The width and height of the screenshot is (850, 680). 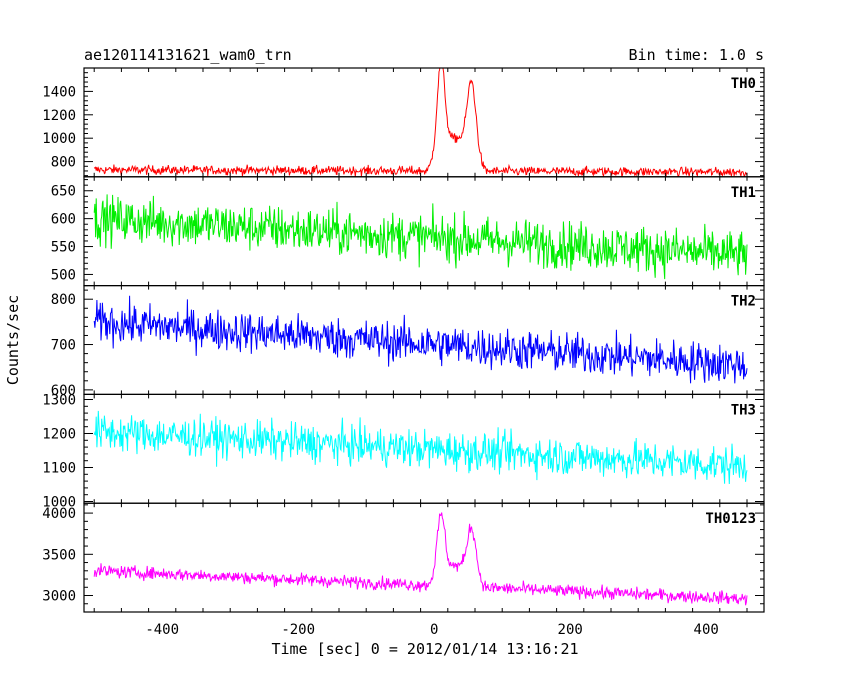 I want to click on panel-label-th3: TH3, so click(x=743, y=410).